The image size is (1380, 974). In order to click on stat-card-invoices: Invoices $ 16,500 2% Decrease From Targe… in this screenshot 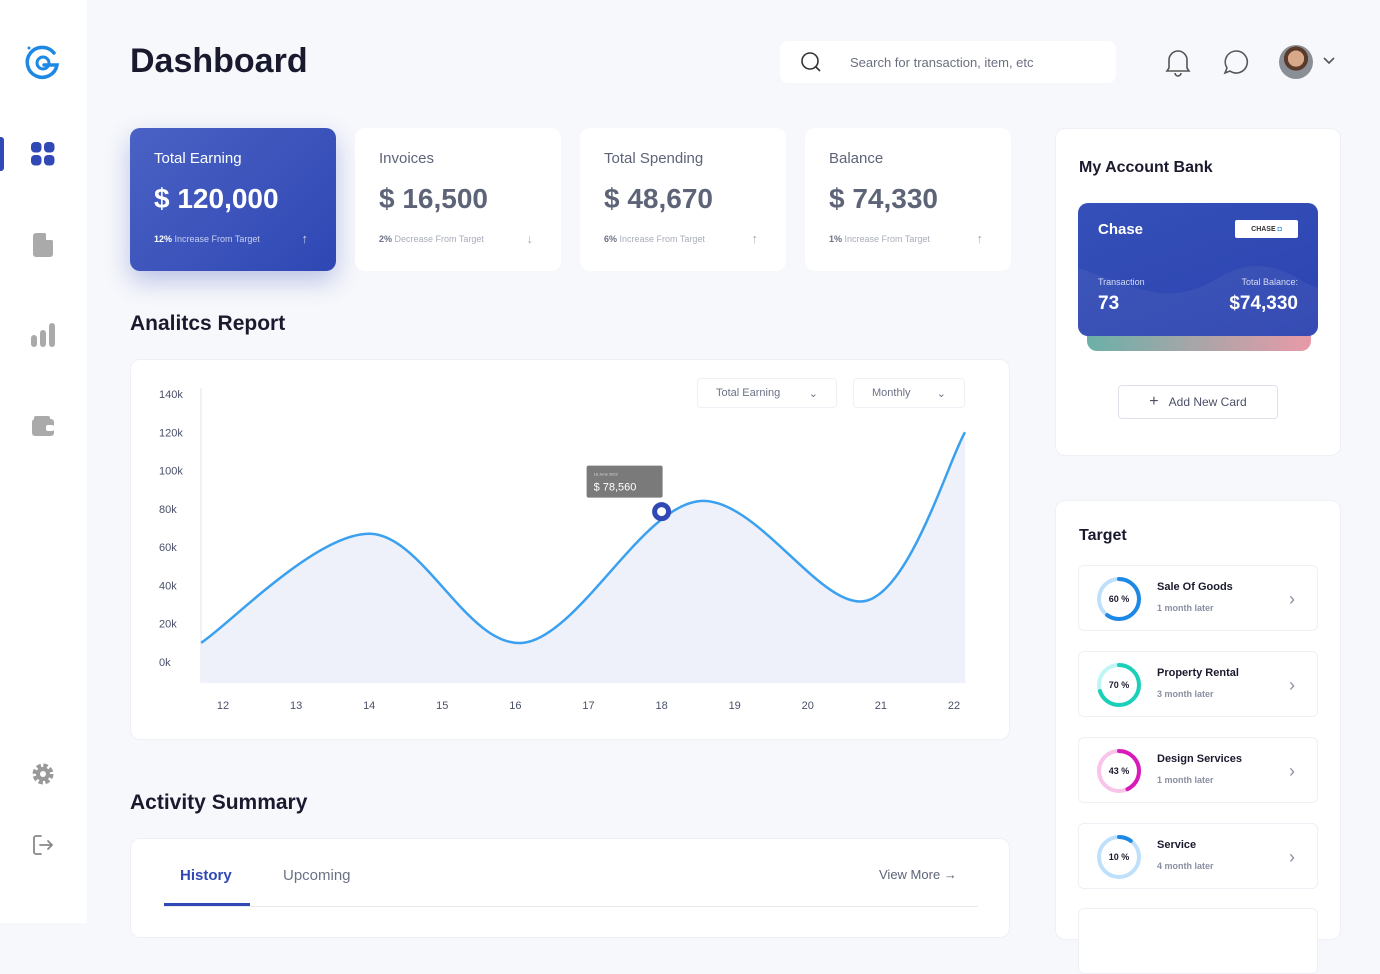, I will do `click(458, 199)`.